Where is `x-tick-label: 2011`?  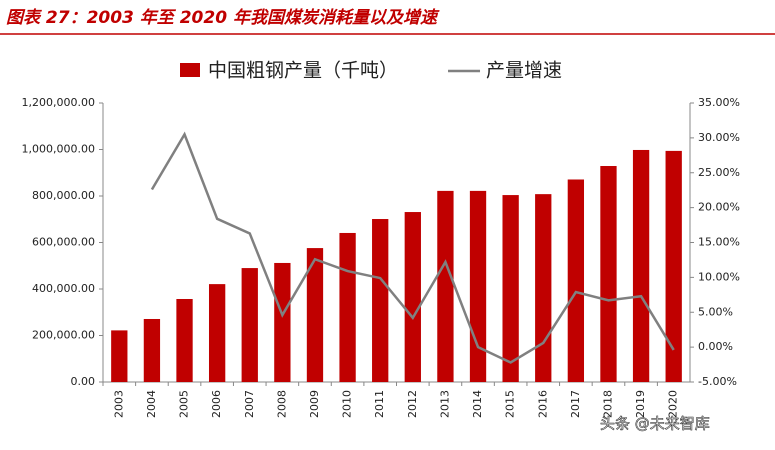 x-tick-label: 2011 is located at coordinates (379, 404).